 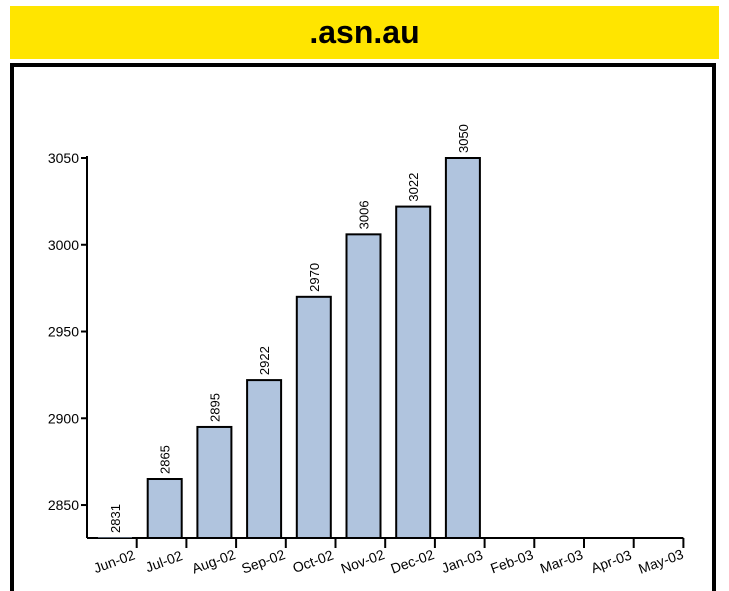 I want to click on bar-value-label: 2970, so click(x=314, y=277).